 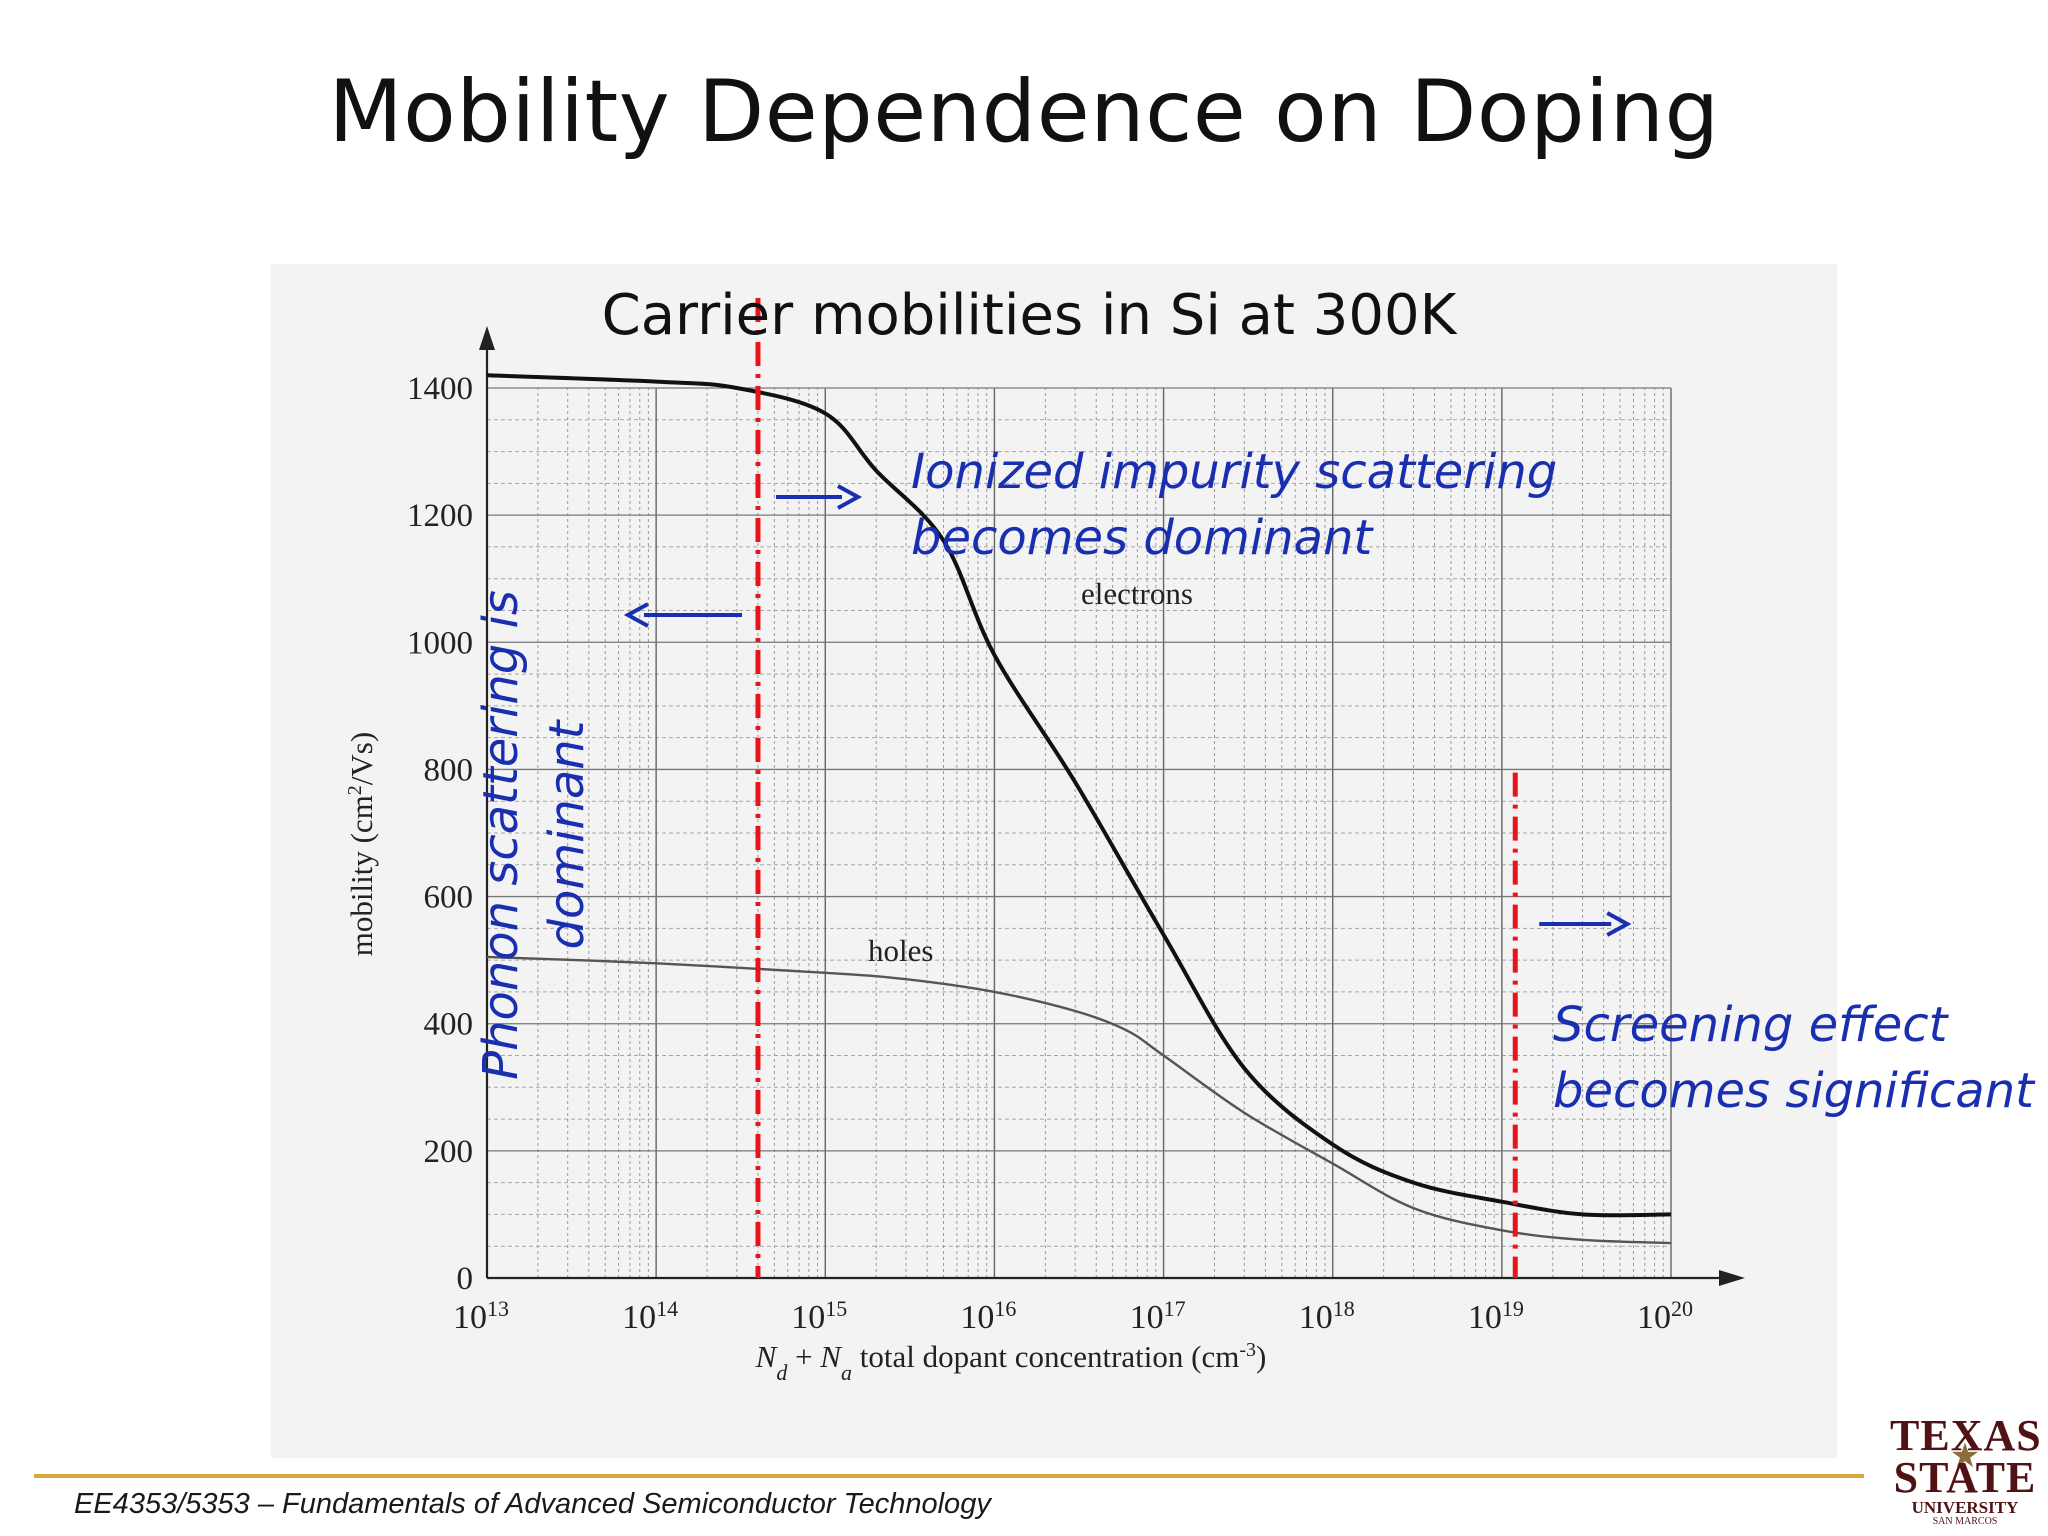 I want to click on x-axis-arrow-icon, so click(x=1732, y=1278).